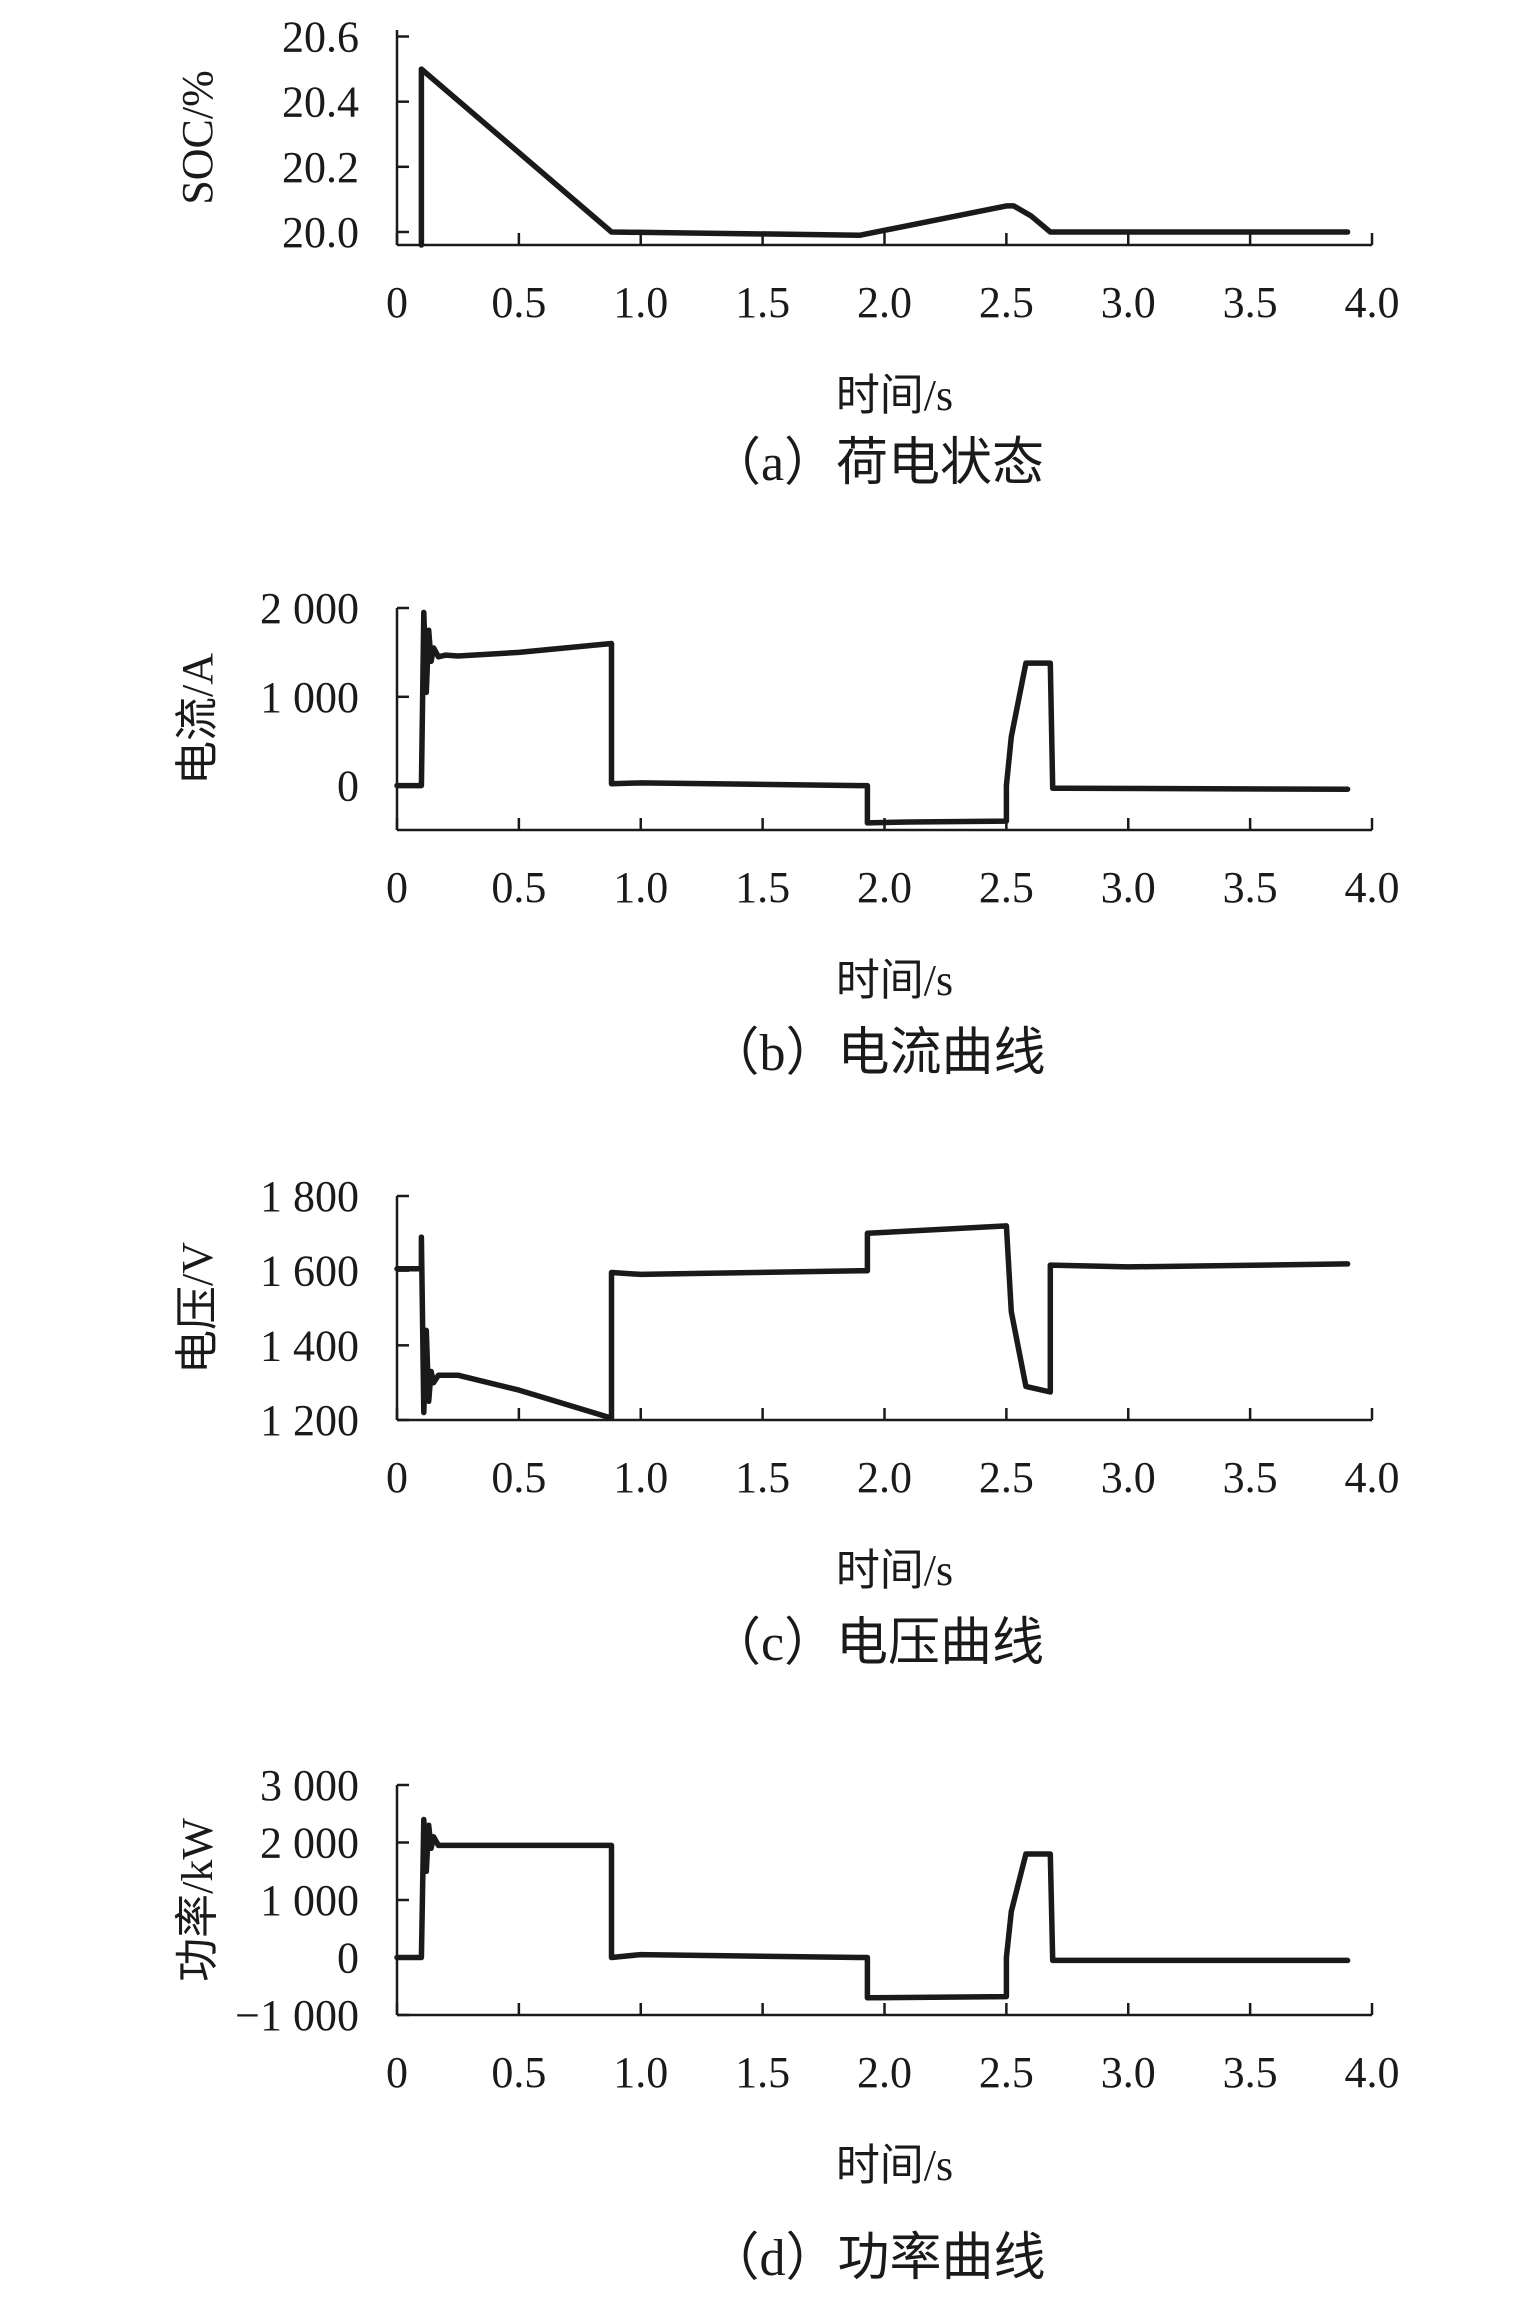 This screenshot has width=1535, height=2316. I want to click on y-tick-label: 1 400, so click(309, 1345).